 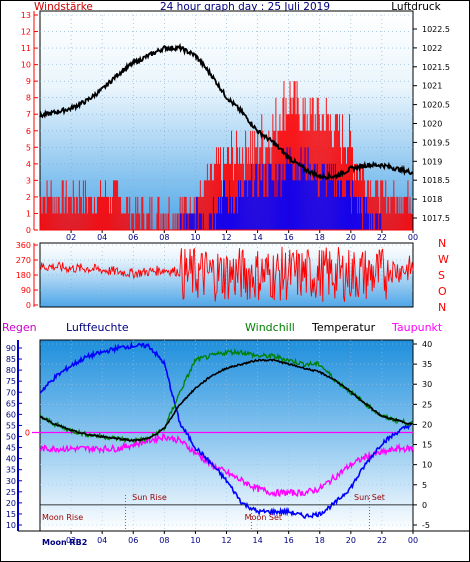 What do you see at coordinates (28, 213) in the screenshot?
I see `wind-axis-tick-label: 1` at bounding box center [28, 213].